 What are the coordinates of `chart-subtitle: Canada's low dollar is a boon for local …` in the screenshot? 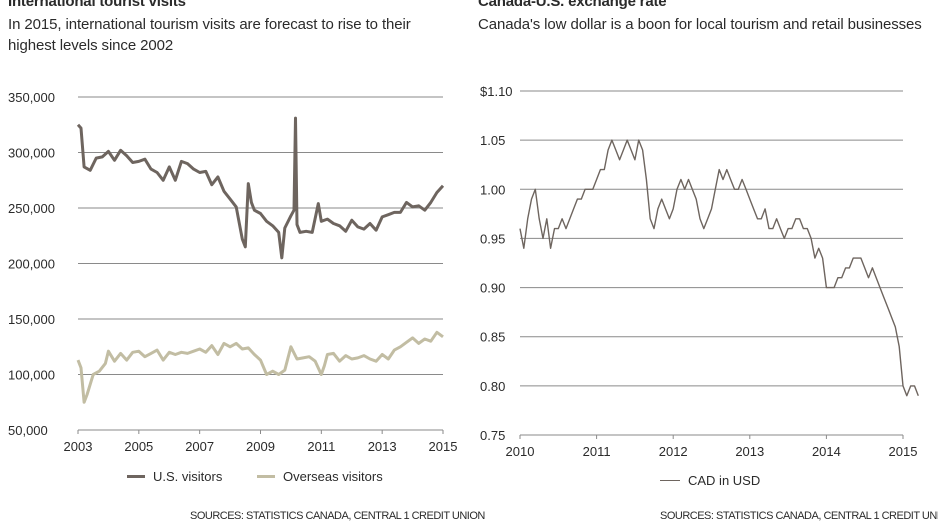 It's located at (700, 24).